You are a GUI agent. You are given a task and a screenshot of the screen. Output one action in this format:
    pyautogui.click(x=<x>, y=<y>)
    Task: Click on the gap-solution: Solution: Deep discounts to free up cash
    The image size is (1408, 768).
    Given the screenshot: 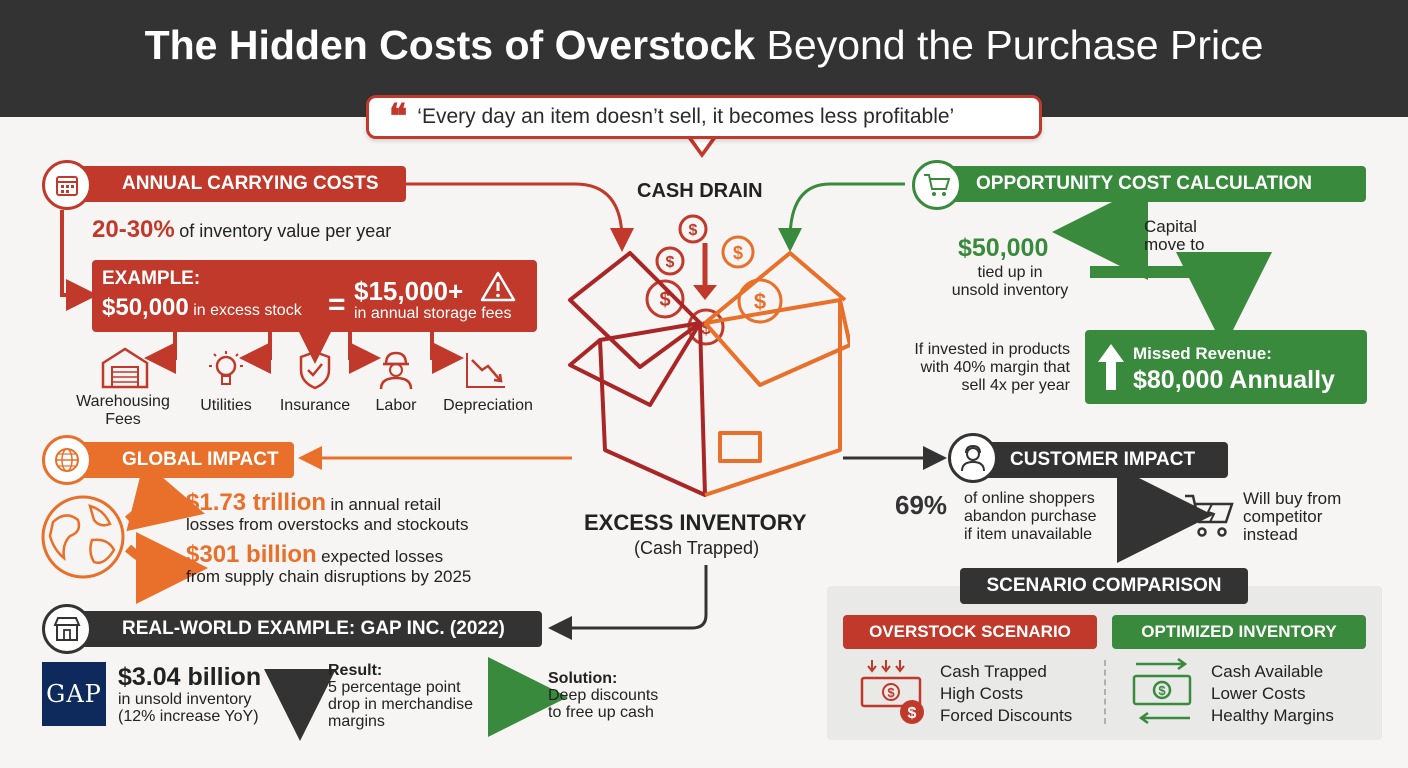 What is the action you would take?
    pyautogui.click(x=603, y=695)
    